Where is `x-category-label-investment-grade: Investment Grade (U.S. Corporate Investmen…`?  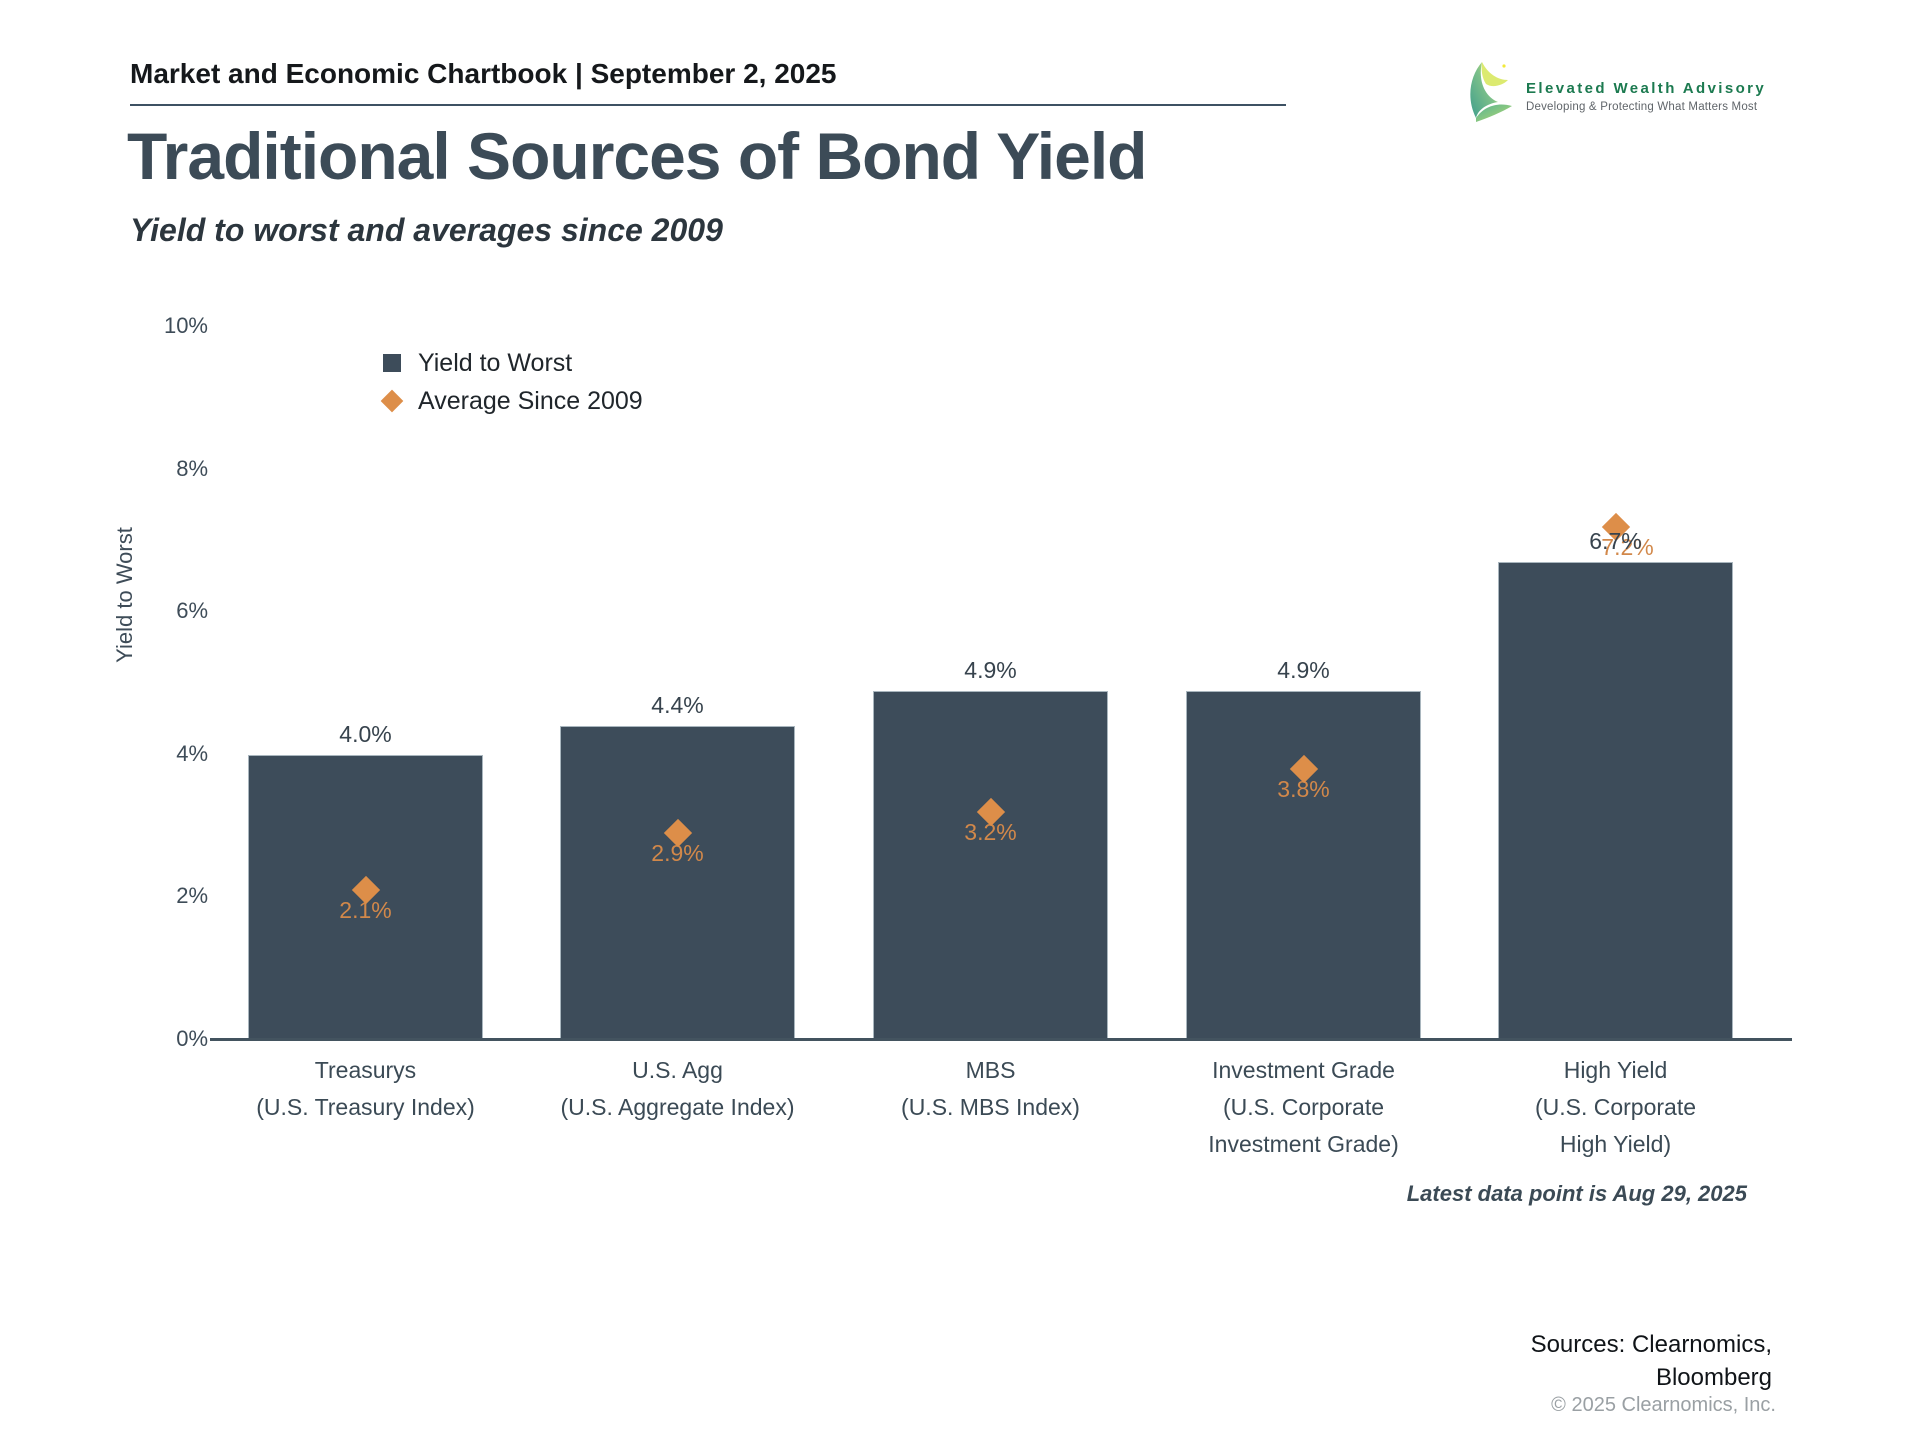 x-category-label-investment-grade: Investment Grade (U.S. Corporate Investmen… is located at coordinates (1303, 1107).